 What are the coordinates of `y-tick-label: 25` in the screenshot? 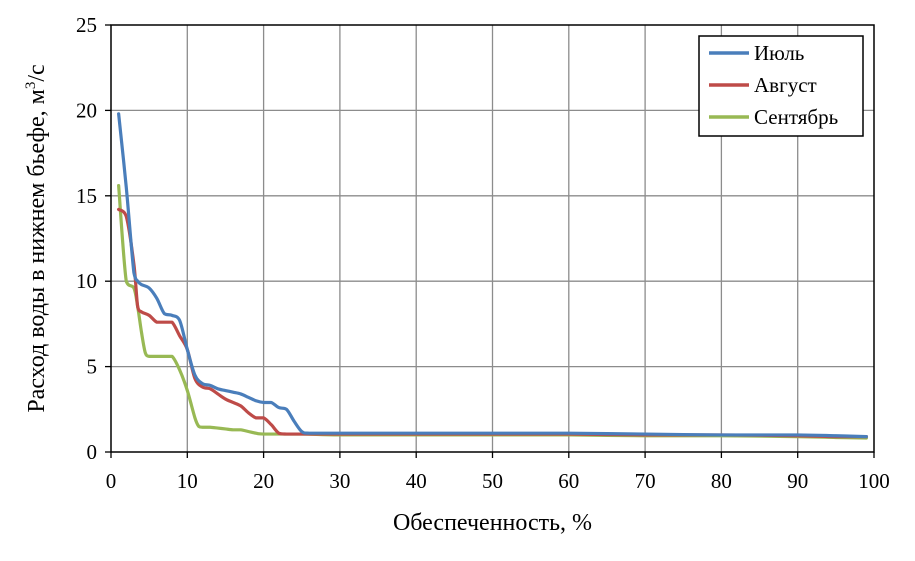 It's located at (86, 25).